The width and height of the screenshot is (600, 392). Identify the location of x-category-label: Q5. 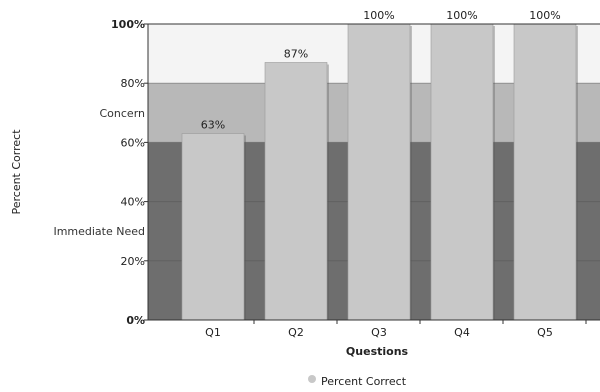
(545, 332).